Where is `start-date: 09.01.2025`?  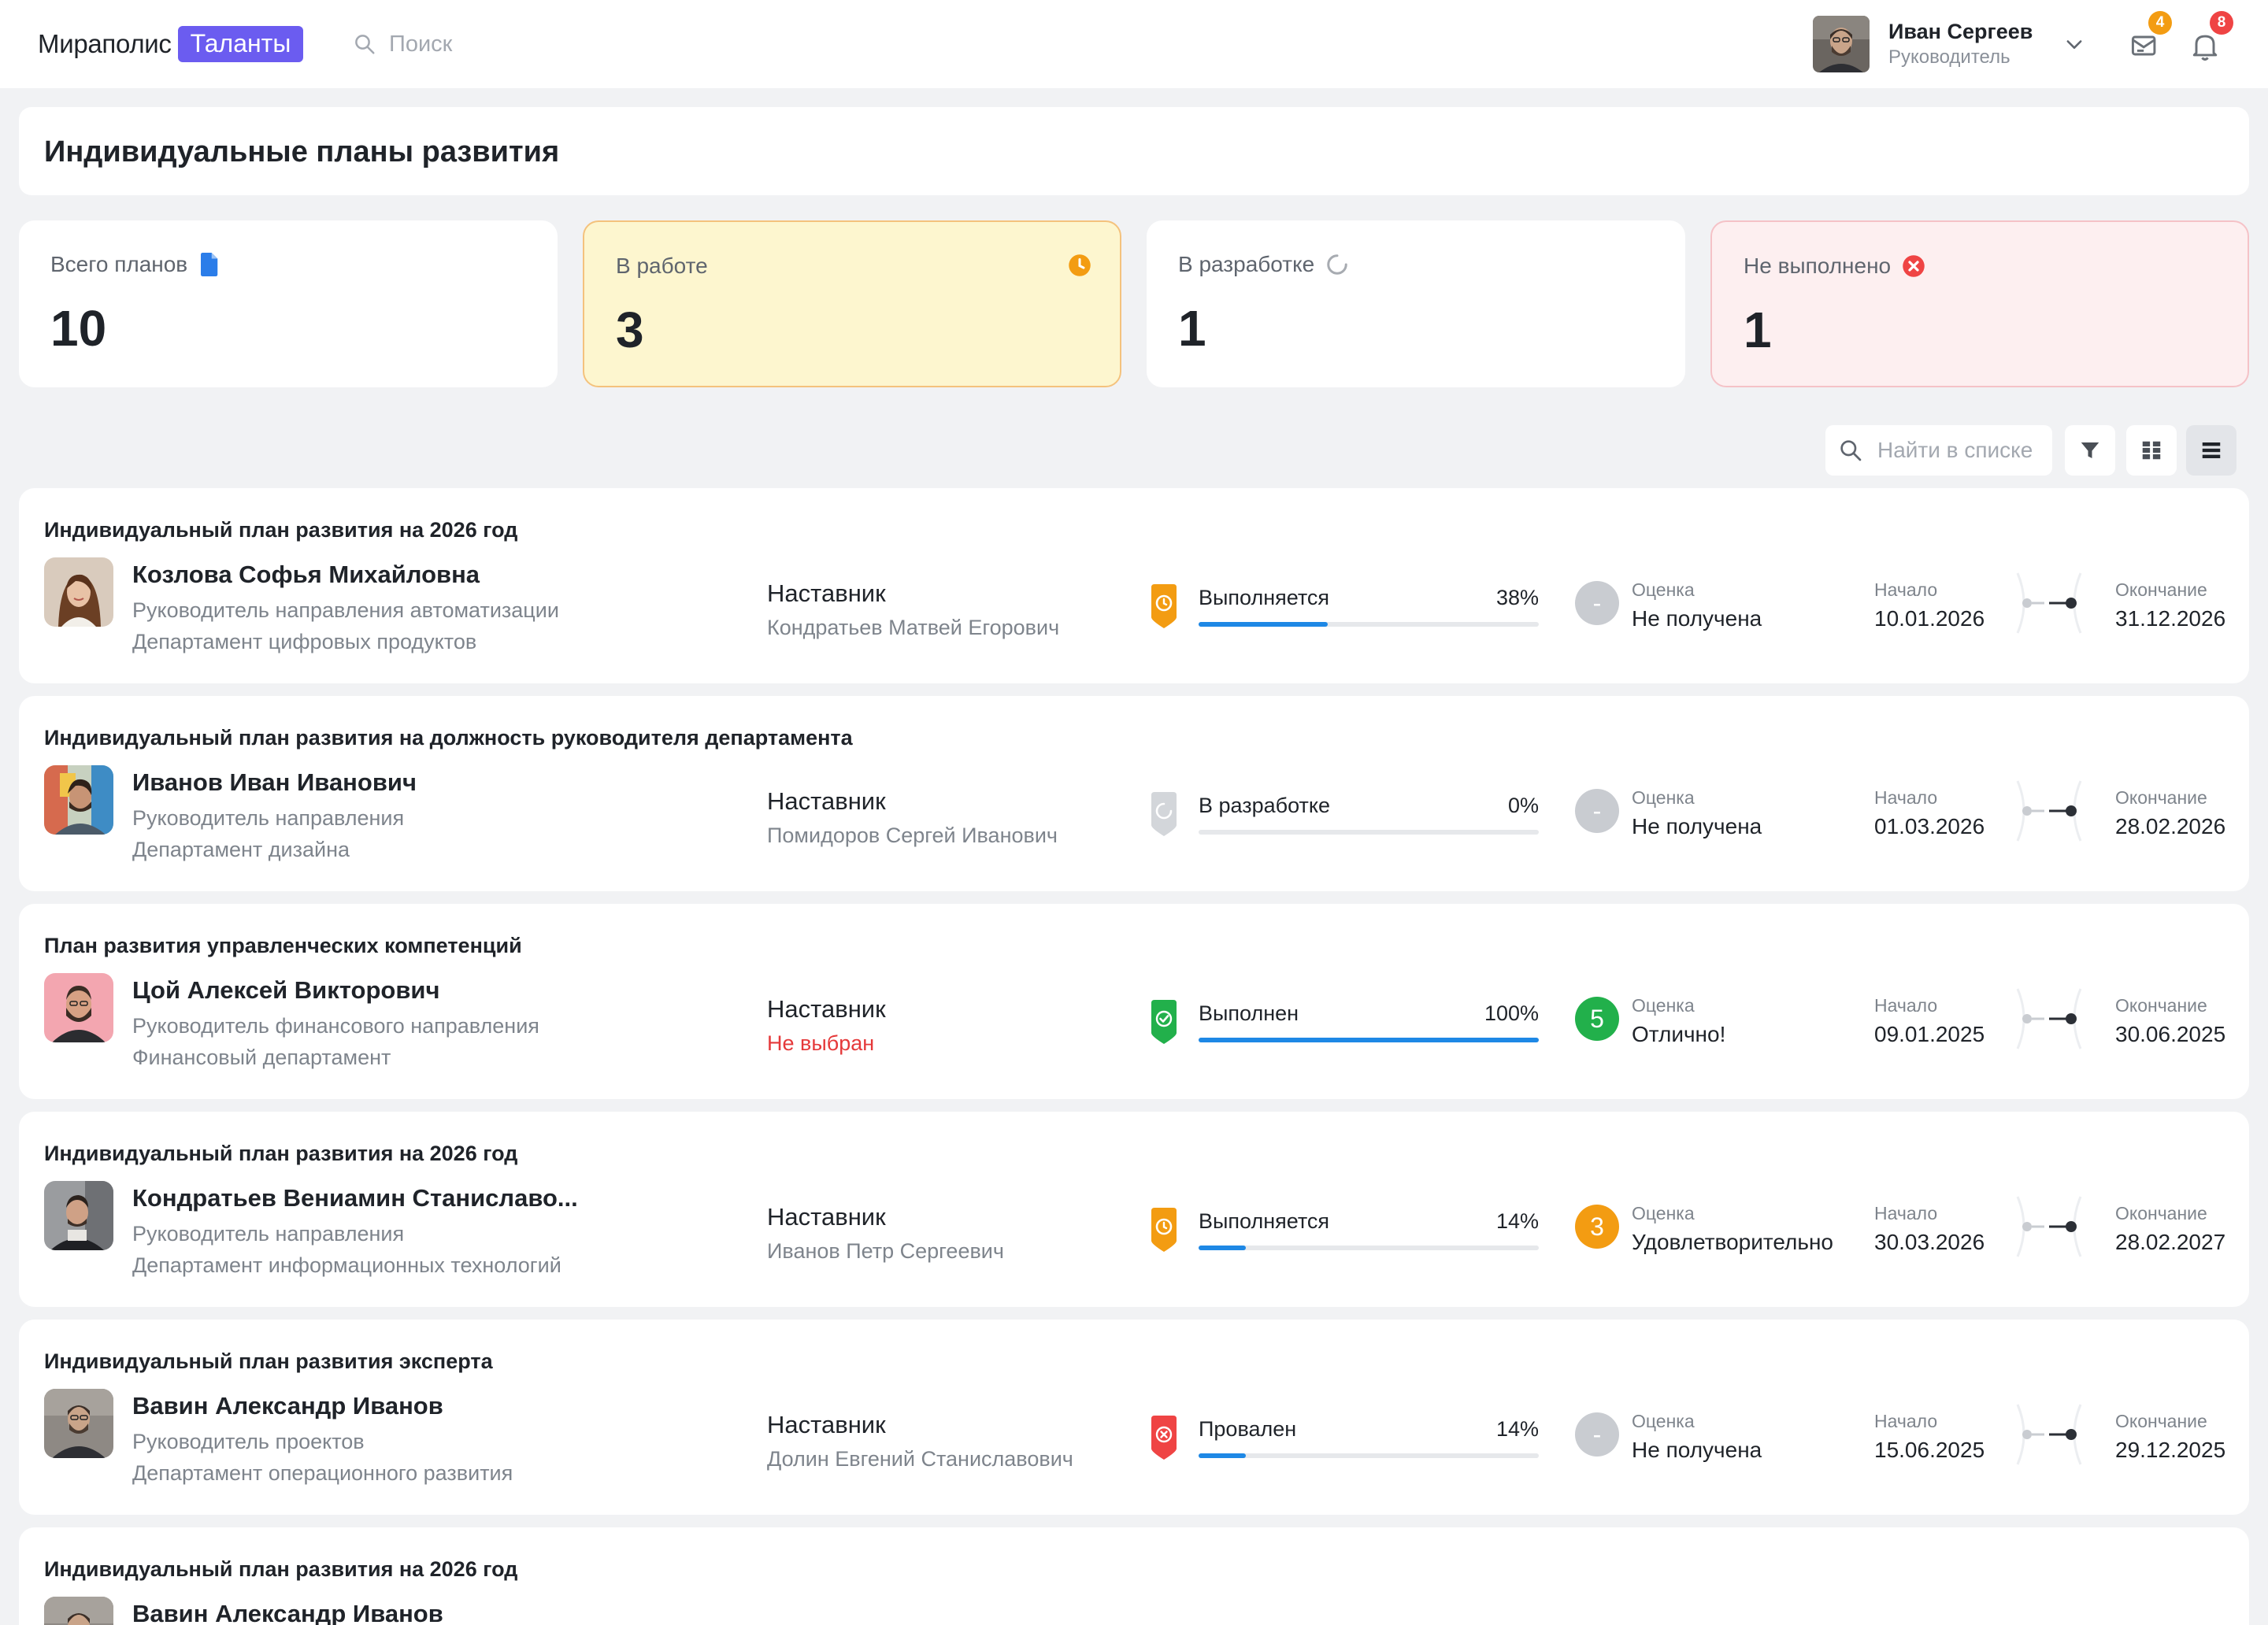 start-date: 09.01.2025 is located at coordinates (1929, 1034).